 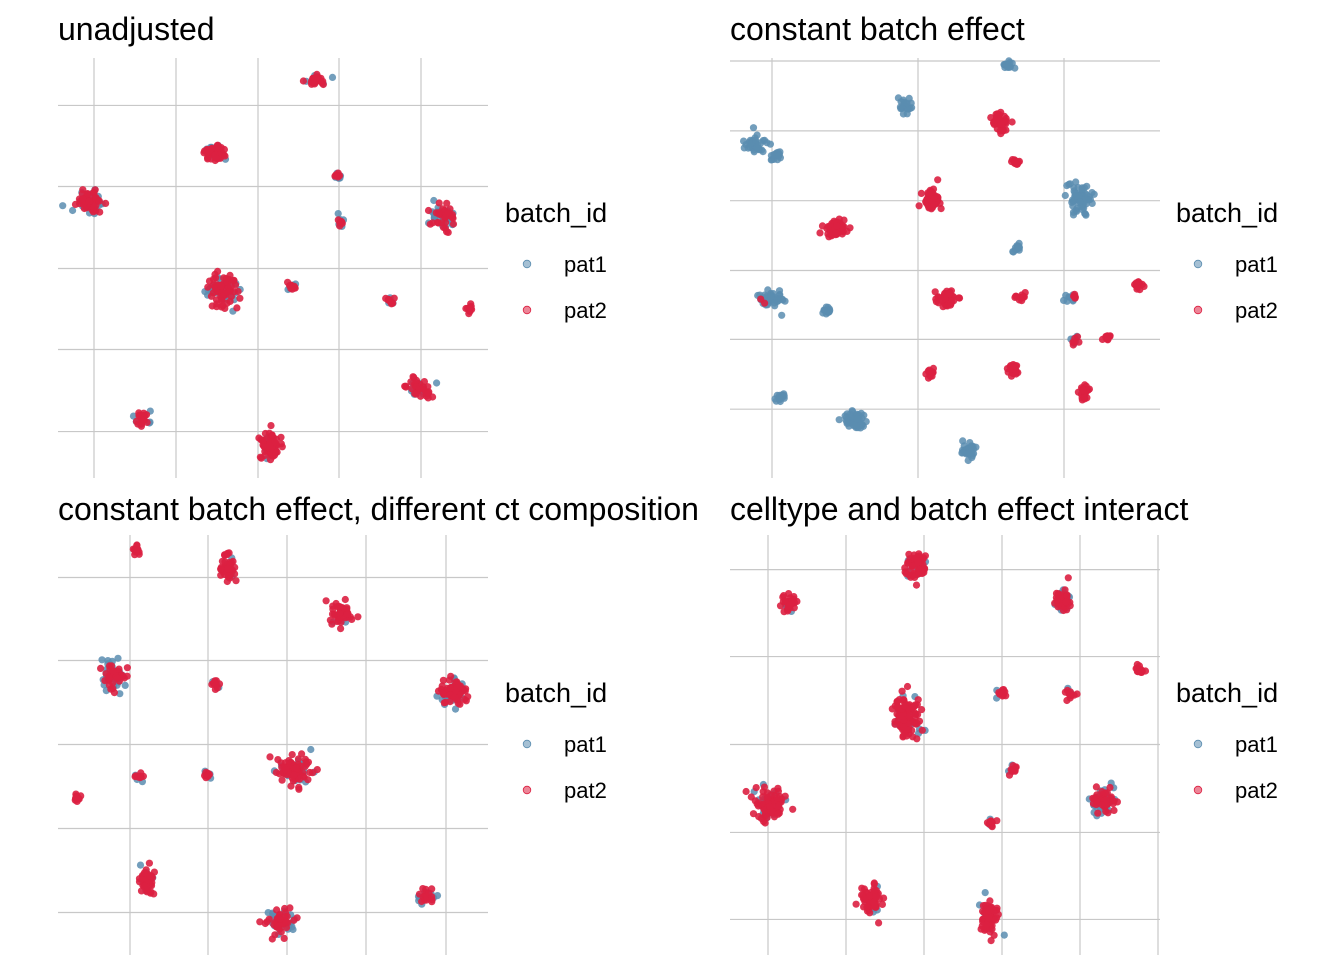 I want to click on legend-key-pat1, so click(x=527, y=744).